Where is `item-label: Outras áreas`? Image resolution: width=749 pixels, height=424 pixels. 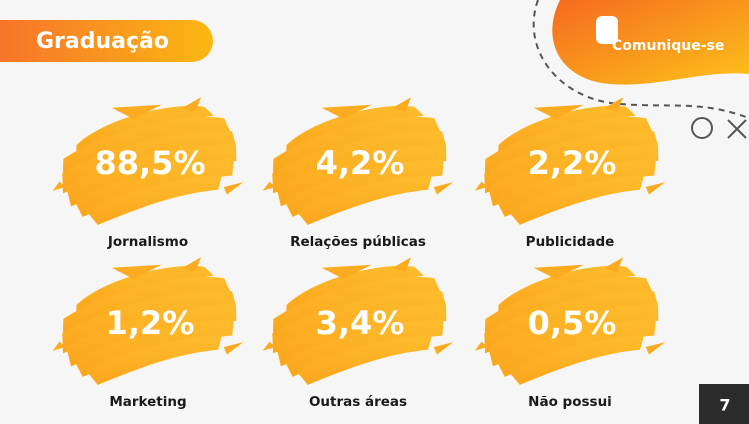 item-label: Outras áreas is located at coordinates (358, 402).